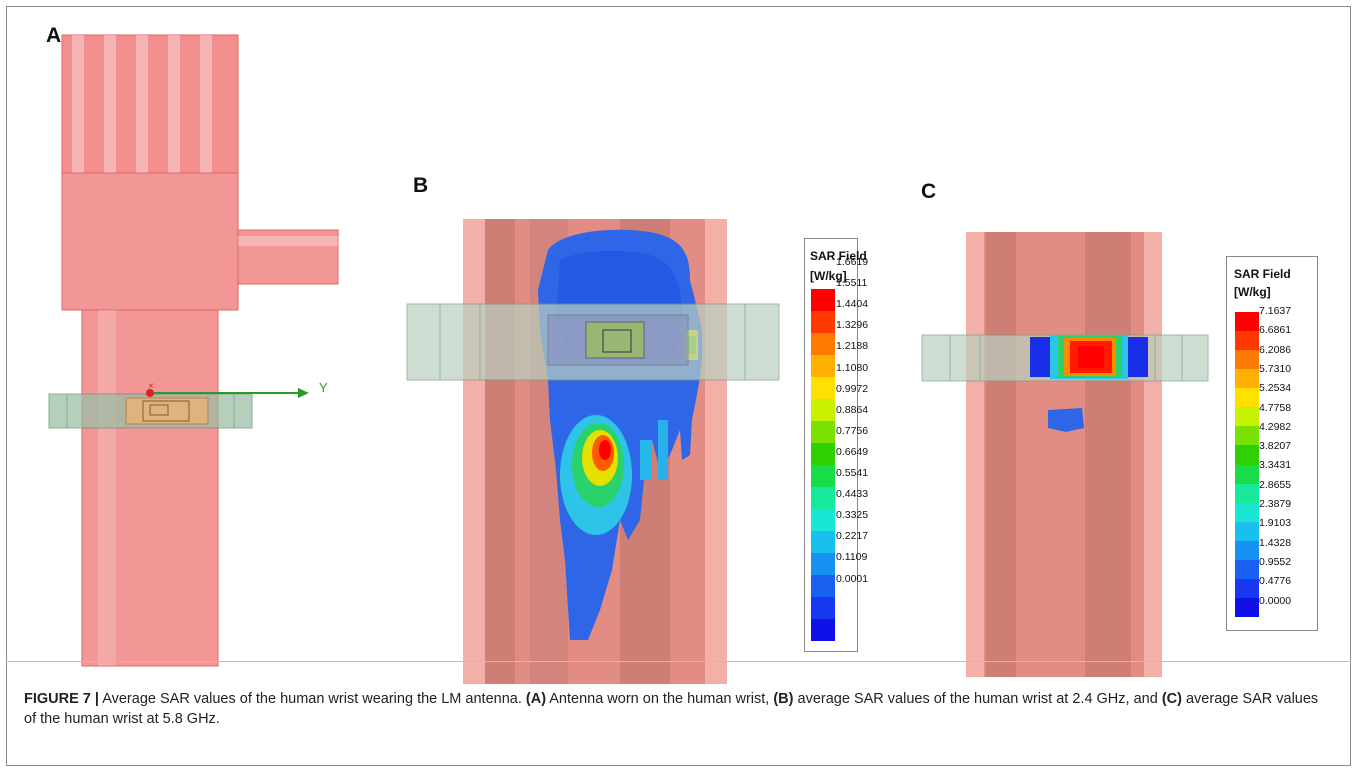  I want to click on panel-b-letter: B, so click(421, 185).